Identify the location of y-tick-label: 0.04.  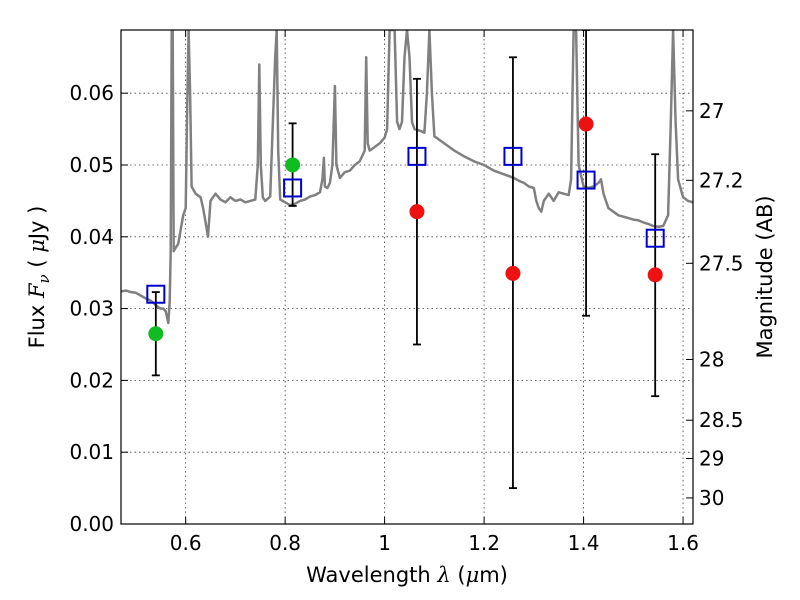
(91, 237).